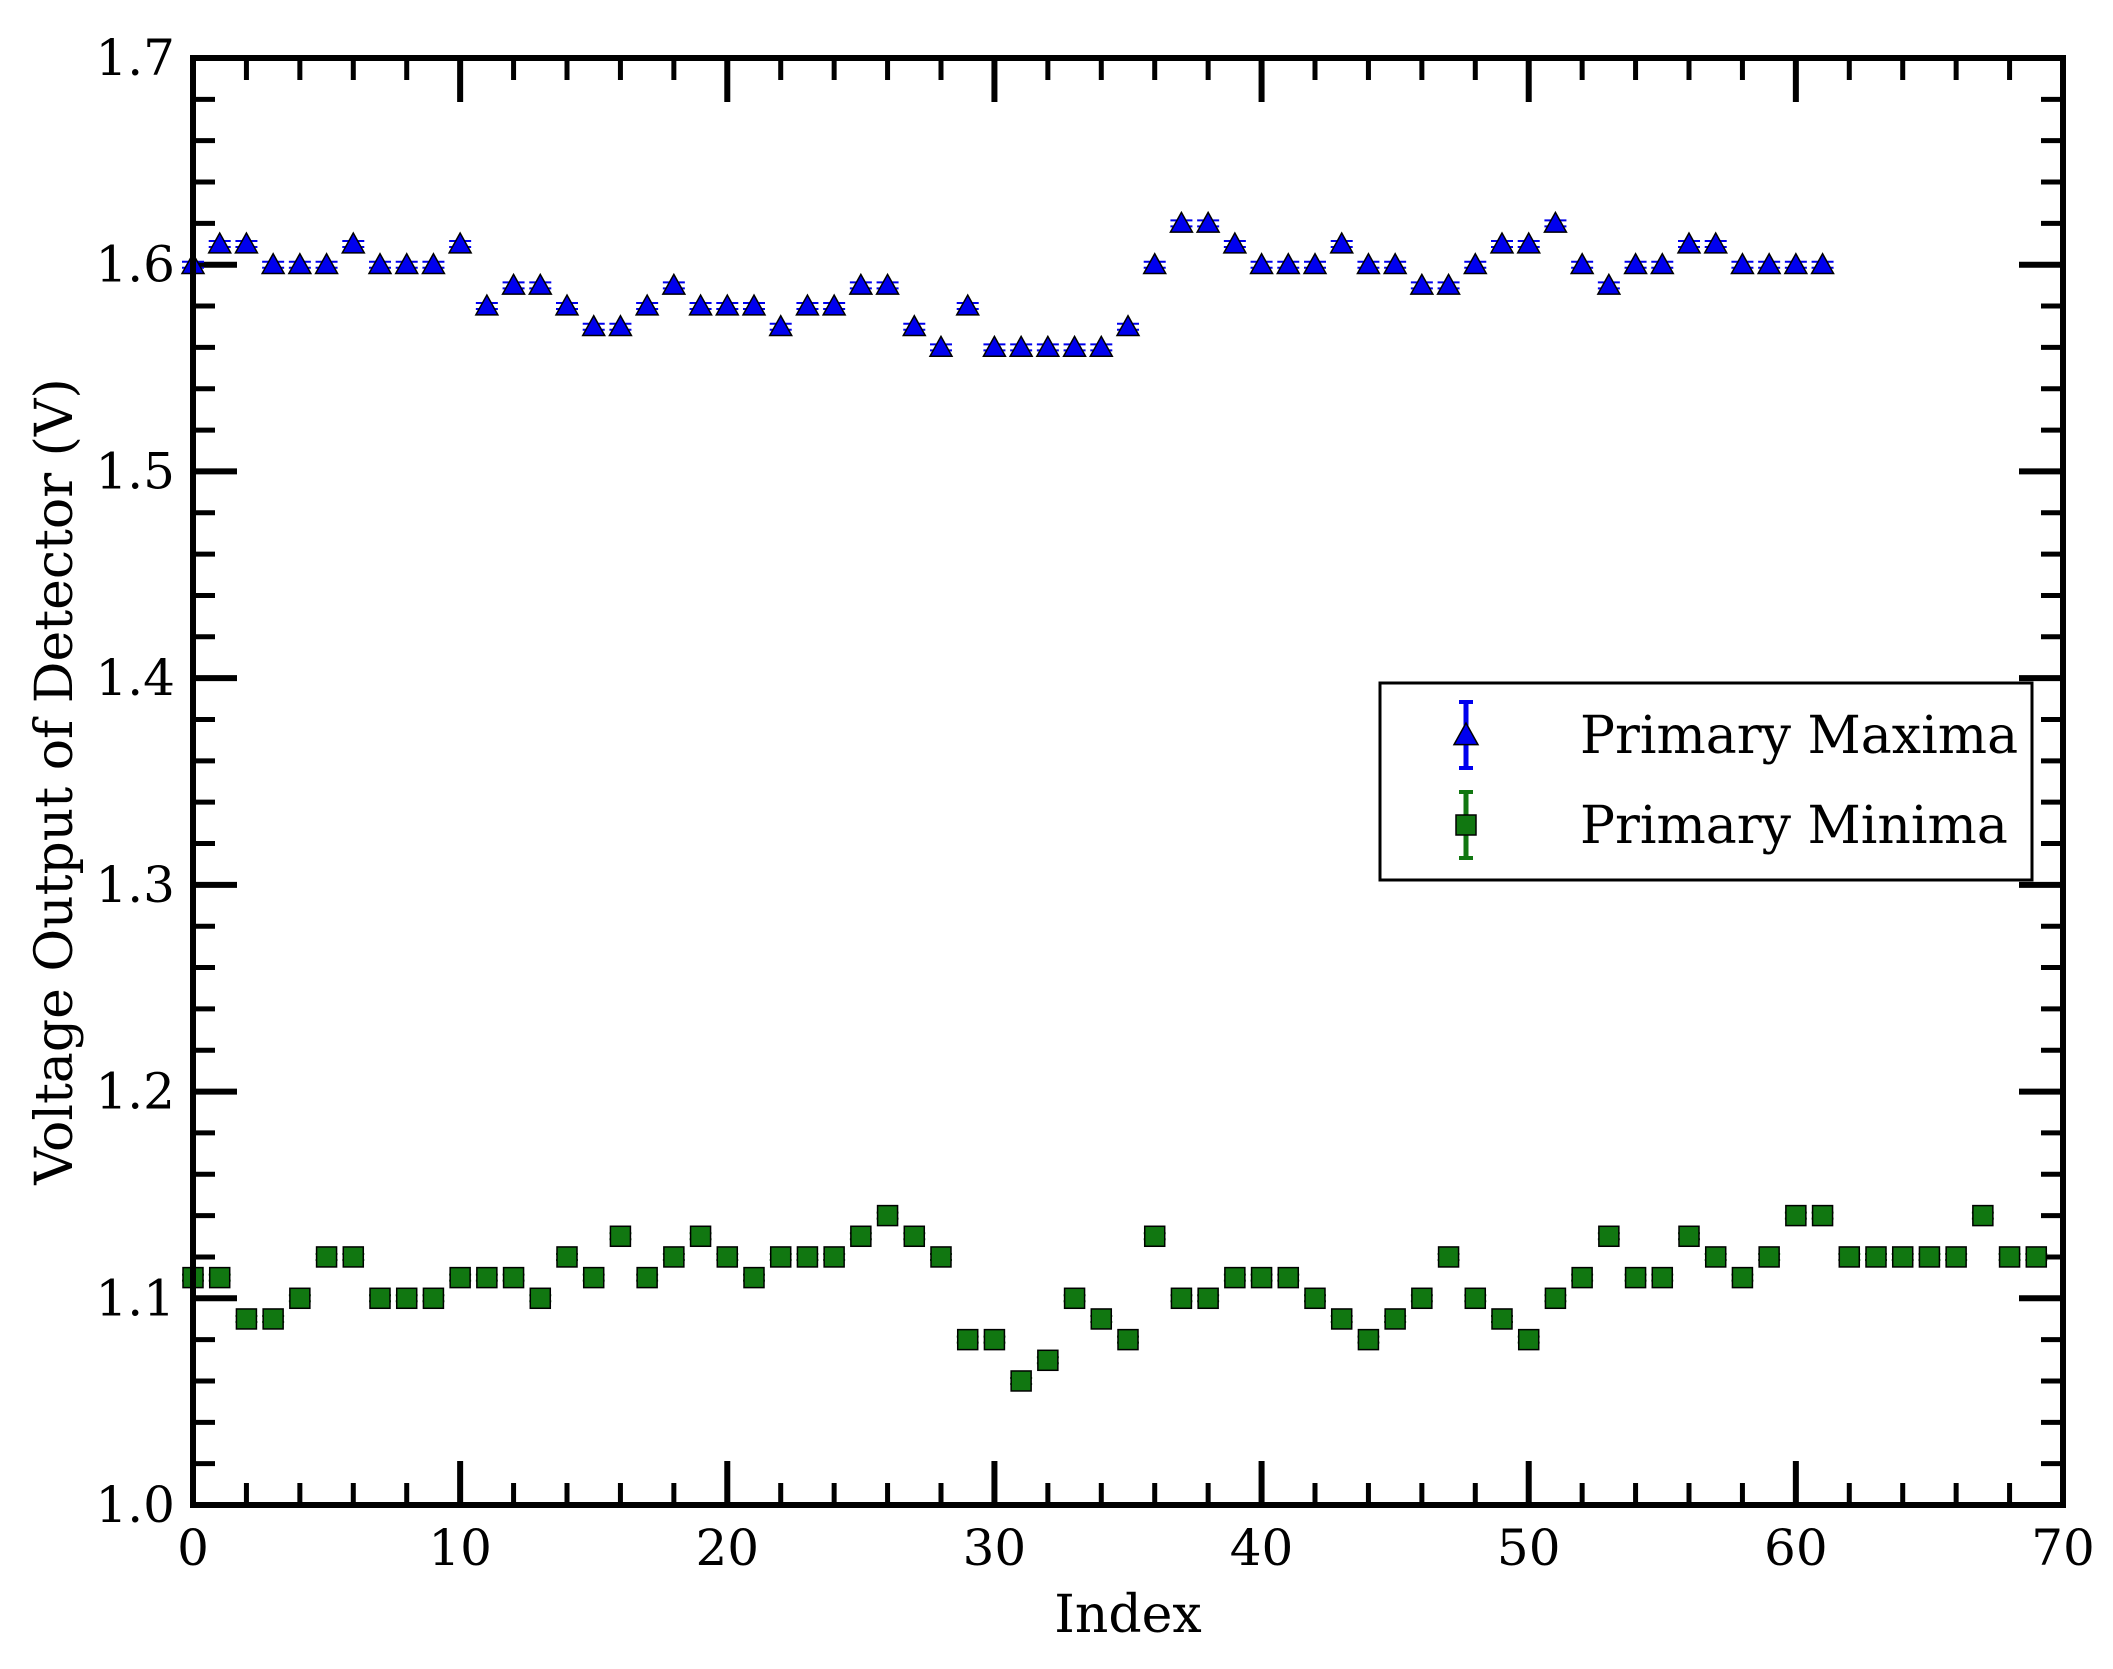 The height and width of the screenshot is (1669, 2113). What do you see at coordinates (1706, 781) in the screenshot?
I see `legend: Primary Maxima Primary Minima` at bounding box center [1706, 781].